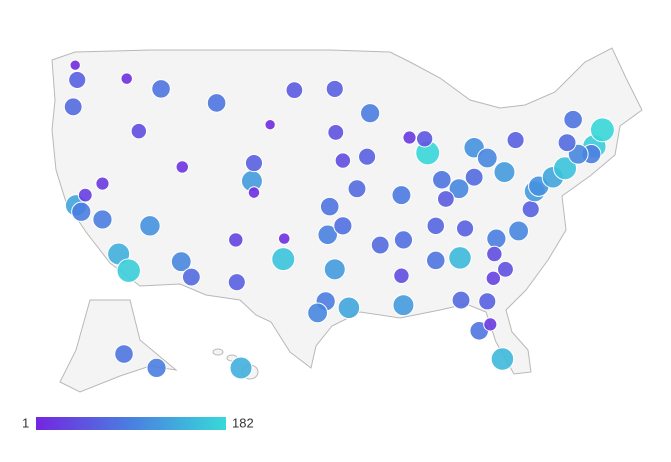  I want to click on colorbar, so click(131, 423).